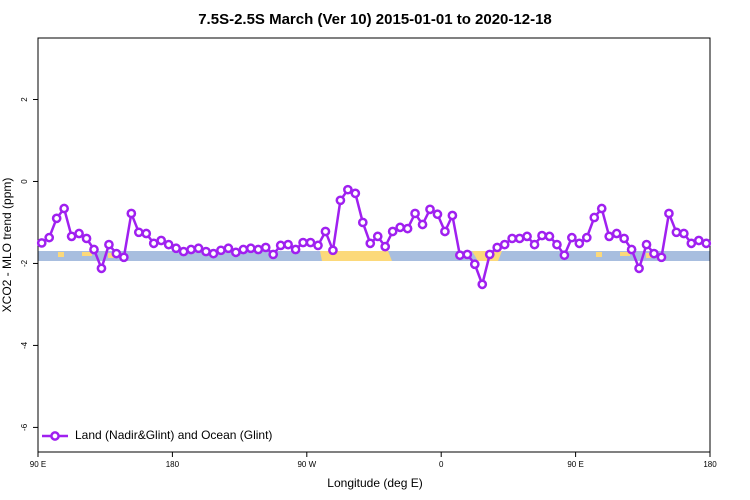  What do you see at coordinates (306, 464) in the screenshot?
I see `x-tick-label: 90 W` at bounding box center [306, 464].